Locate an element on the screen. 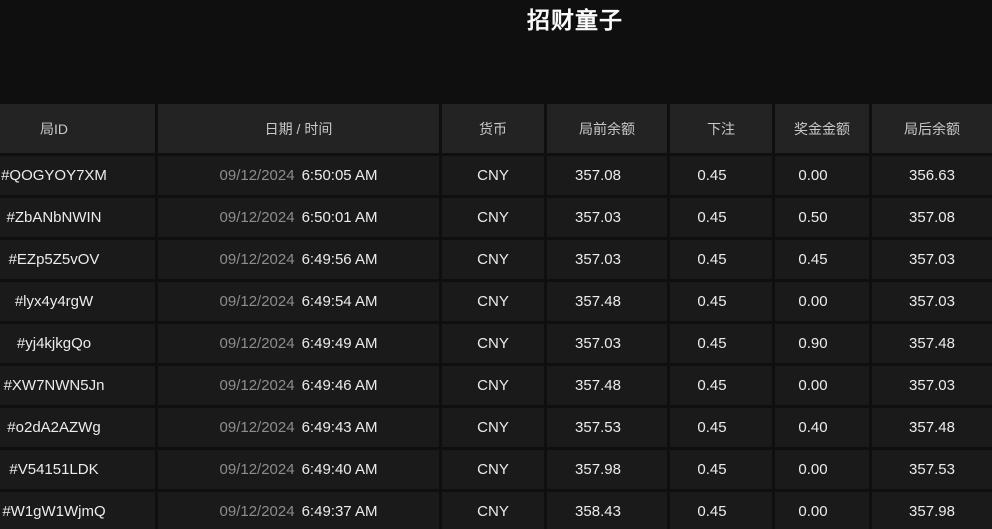 Image resolution: width=992 pixels, height=529 pixels. cell-prize: 0.50 is located at coordinates (822, 217).